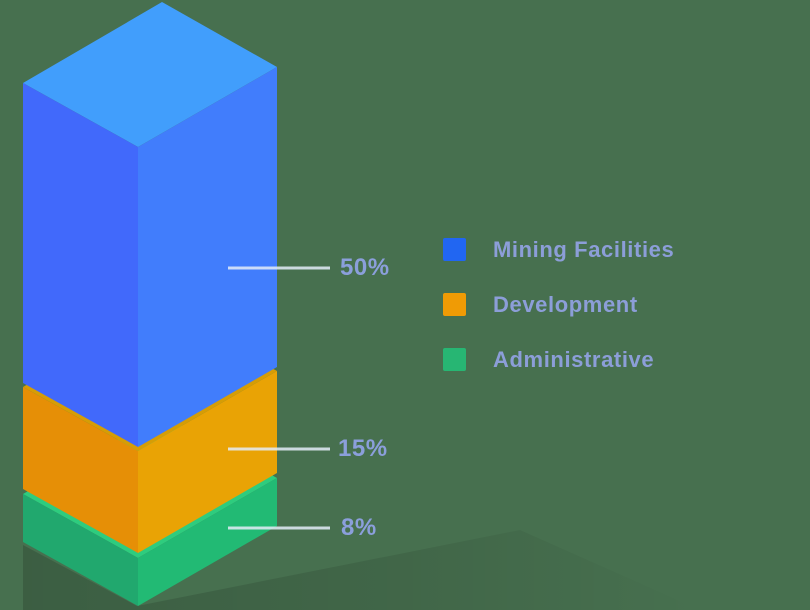 Image resolution: width=810 pixels, height=610 pixels. I want to click on legend-swatch-development, so click(454, 304).